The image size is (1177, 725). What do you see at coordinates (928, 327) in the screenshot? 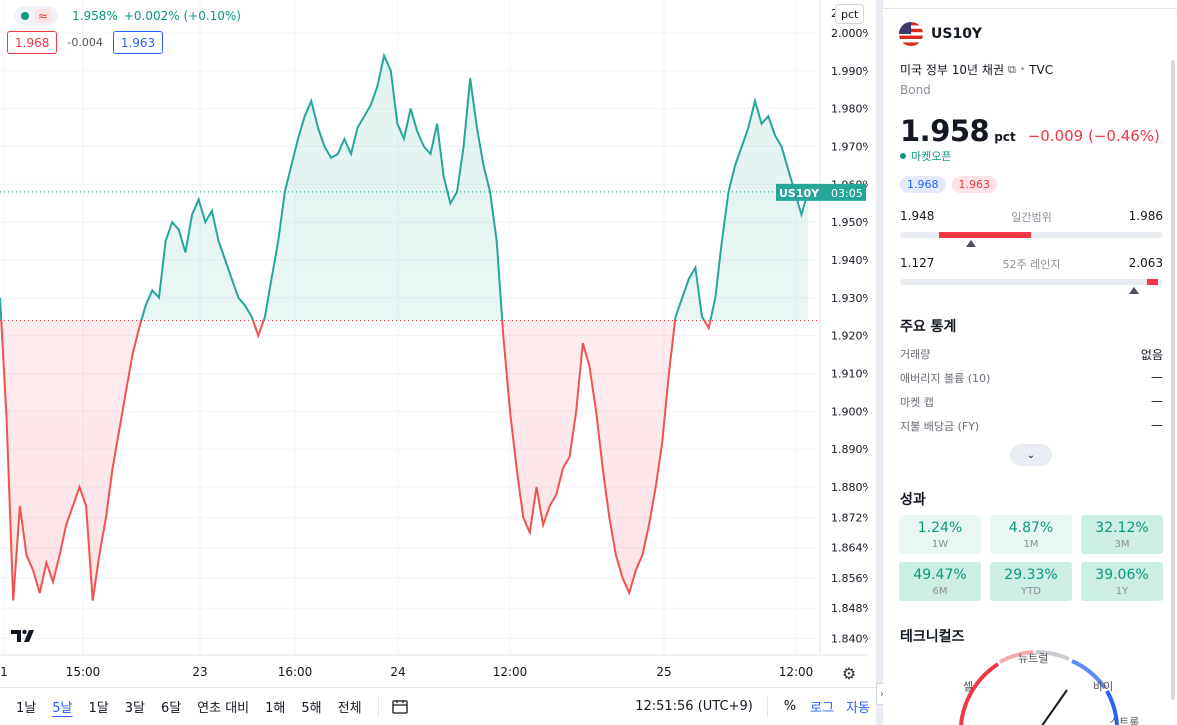
I see `key-stats-title: 주요 통계` at bounding box center [928, 327].